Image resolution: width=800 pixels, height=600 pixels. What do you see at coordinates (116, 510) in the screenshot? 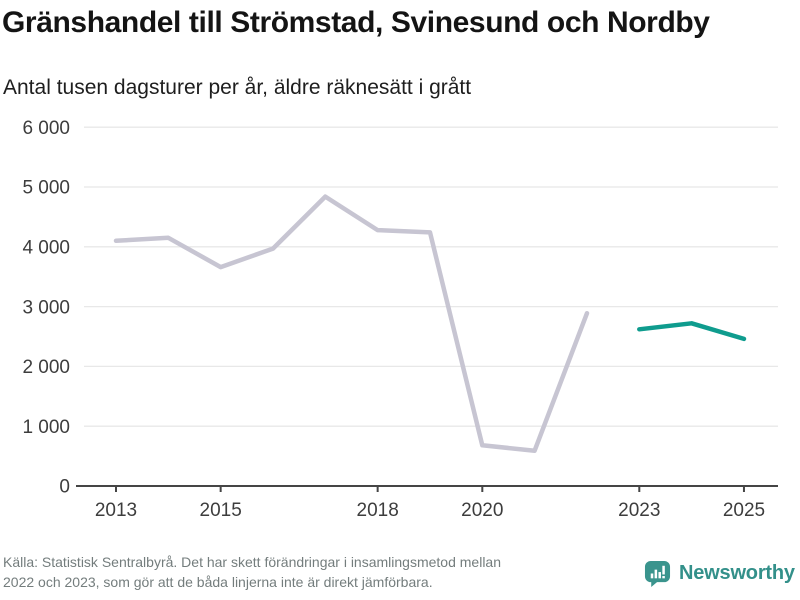
I see `x-axis-tick-label: 2013` at bounding box center [116, 510].